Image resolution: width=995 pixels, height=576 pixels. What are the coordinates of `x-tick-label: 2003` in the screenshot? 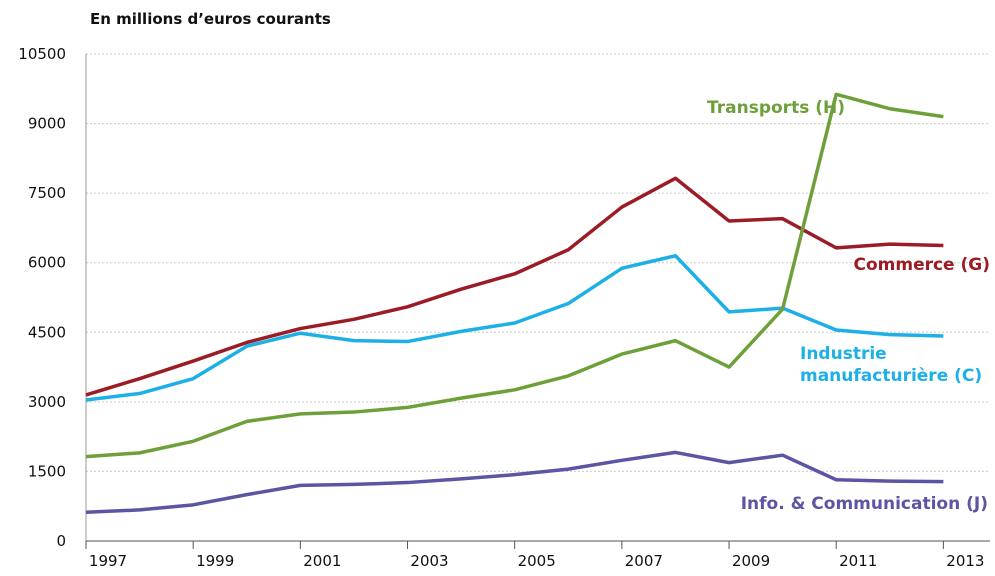 It's located at (429, 561).